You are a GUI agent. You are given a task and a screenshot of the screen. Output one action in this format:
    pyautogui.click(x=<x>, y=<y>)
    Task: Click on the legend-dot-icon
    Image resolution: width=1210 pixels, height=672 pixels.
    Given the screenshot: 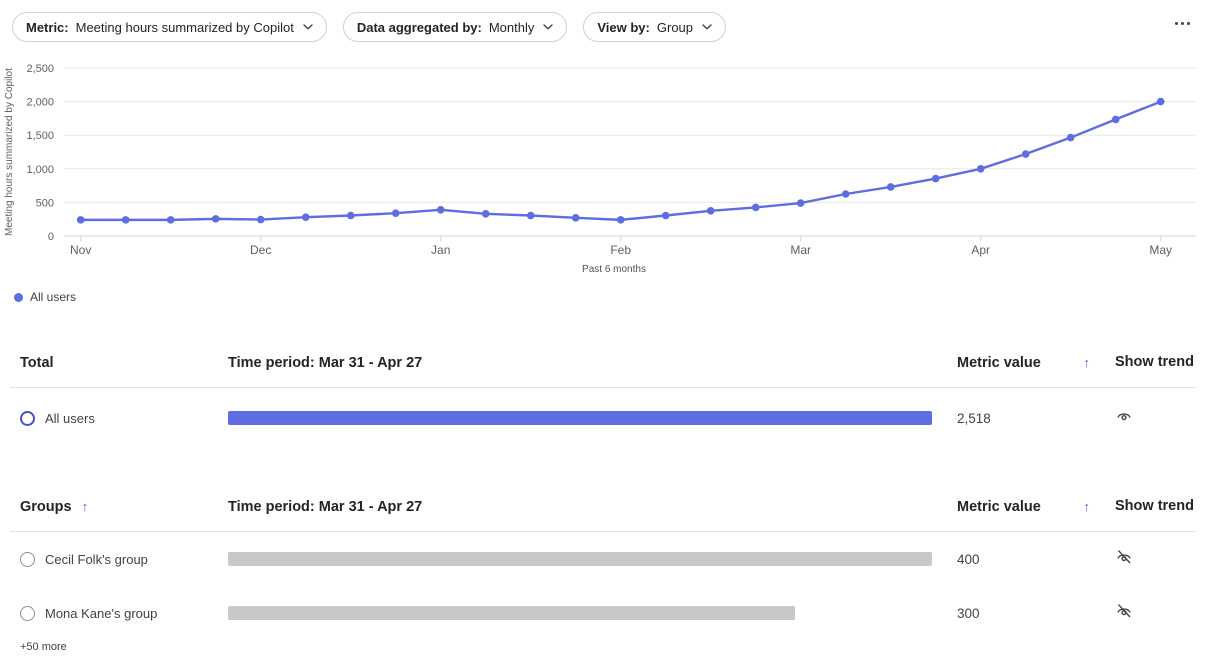 What is the action you would take?
    pyautogui.click(x=18, y=297)
    